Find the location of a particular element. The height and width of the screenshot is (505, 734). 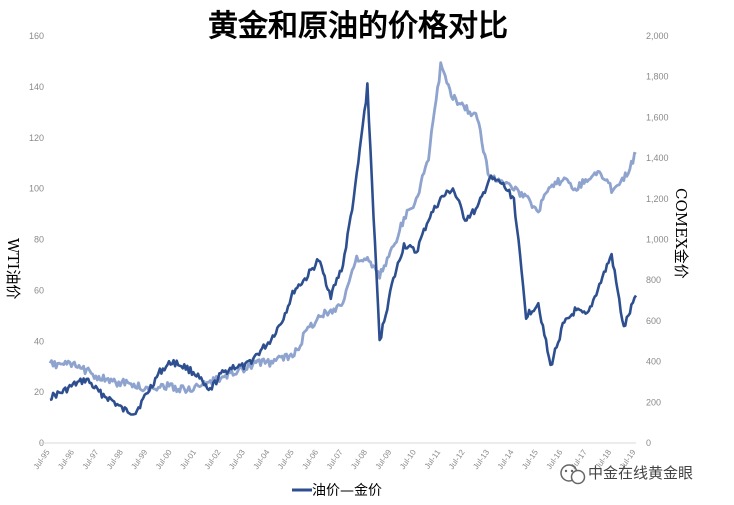

x-tick-label: Jul-97 is located at coordinates (91, 459).